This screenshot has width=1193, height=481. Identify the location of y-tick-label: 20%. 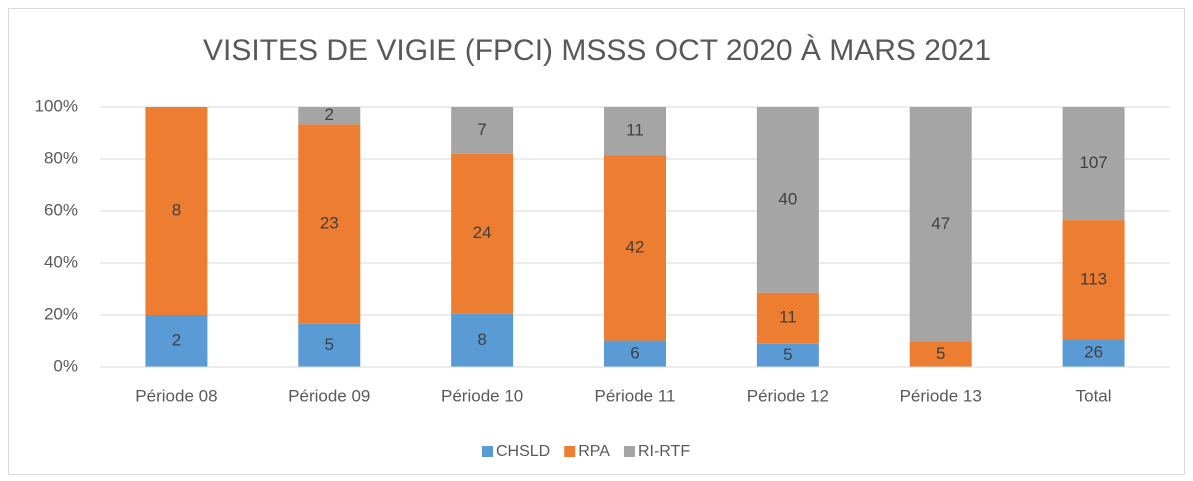
(61, 313).